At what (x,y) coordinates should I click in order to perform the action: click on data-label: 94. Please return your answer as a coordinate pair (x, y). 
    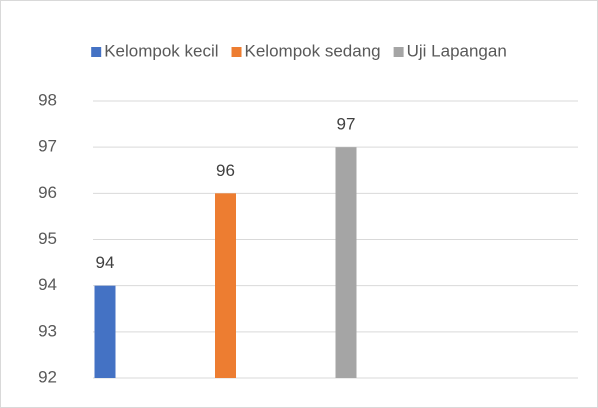
    Looking at the image, I should click on (105, 262).